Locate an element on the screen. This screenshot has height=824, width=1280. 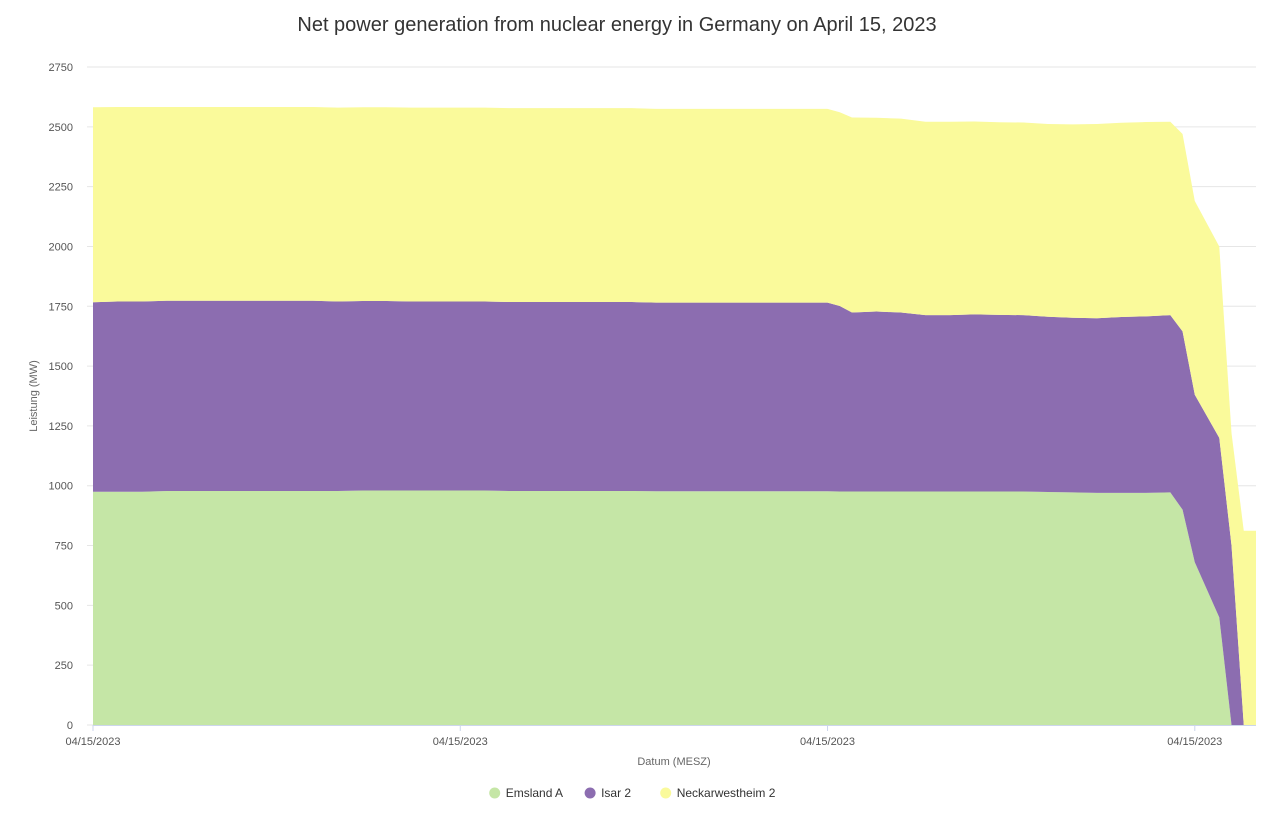
legend-label: Isar 2 is located at coordinates (616, 793).